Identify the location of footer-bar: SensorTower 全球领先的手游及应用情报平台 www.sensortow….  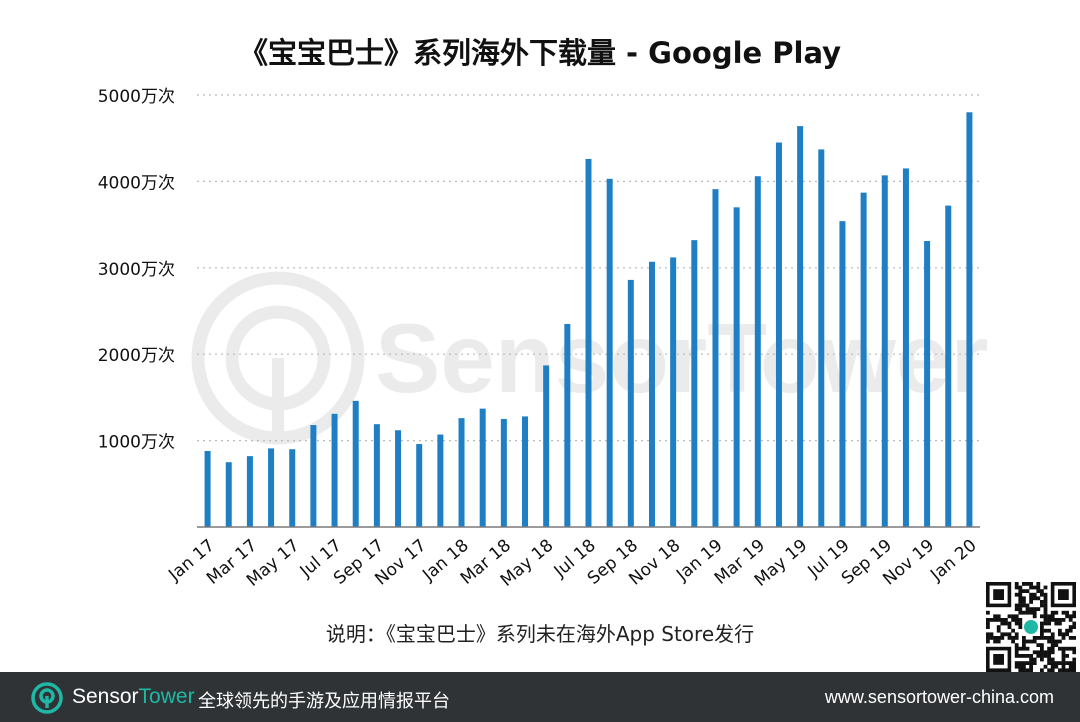
(540, 697).